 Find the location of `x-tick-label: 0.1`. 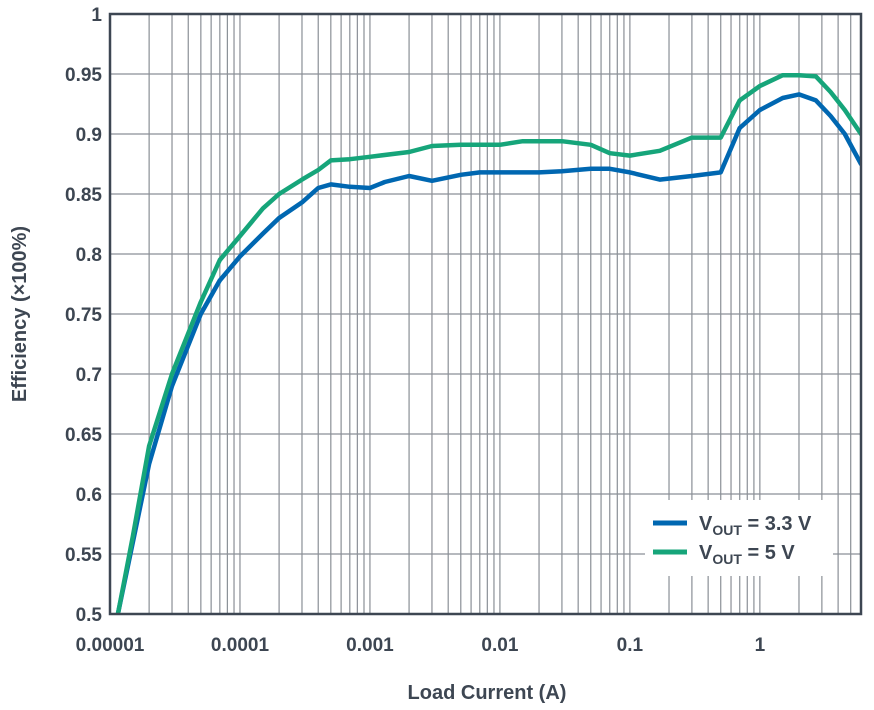

x-tick-label: 0.1 is located at coordinates (630, 645).